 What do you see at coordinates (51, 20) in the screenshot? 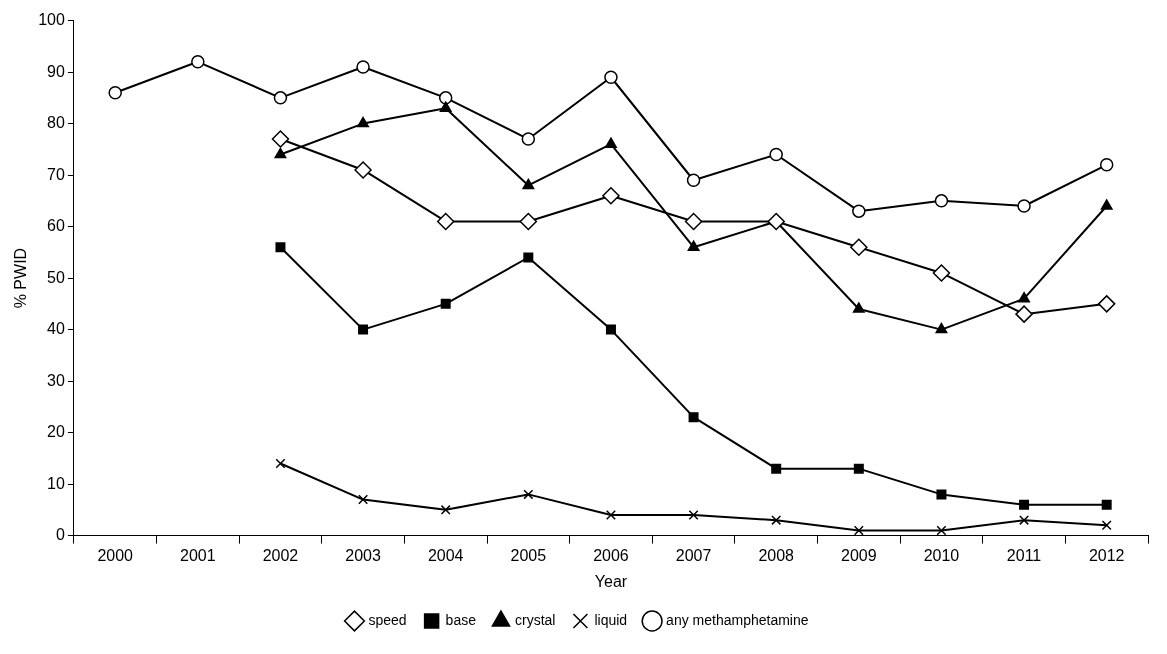
I see `y-tick-label: 100` at bounding box center [51, 20].